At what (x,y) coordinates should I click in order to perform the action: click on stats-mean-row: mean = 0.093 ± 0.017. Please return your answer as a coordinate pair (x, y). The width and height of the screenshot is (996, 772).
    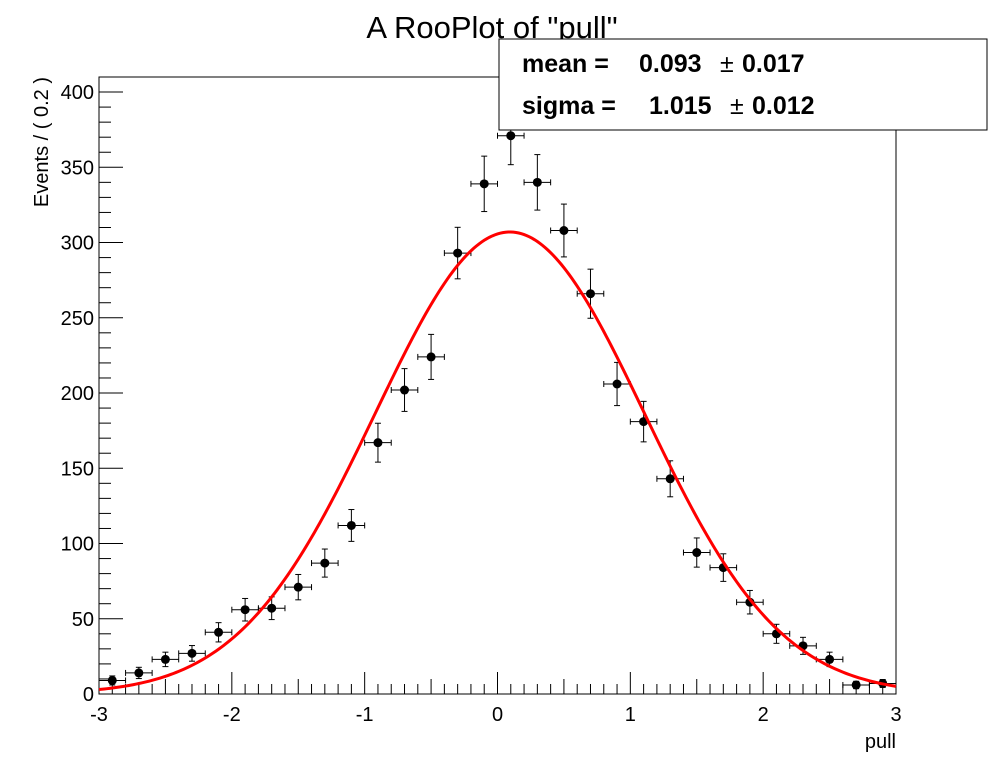
    Looking at the image, I should click on (663, 64).